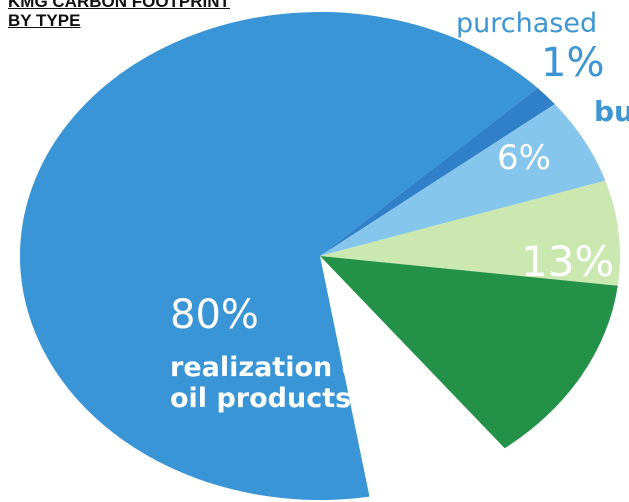 This screenshot has height=502, width=629. I want to click on slice-light-green, so click(470, 233).